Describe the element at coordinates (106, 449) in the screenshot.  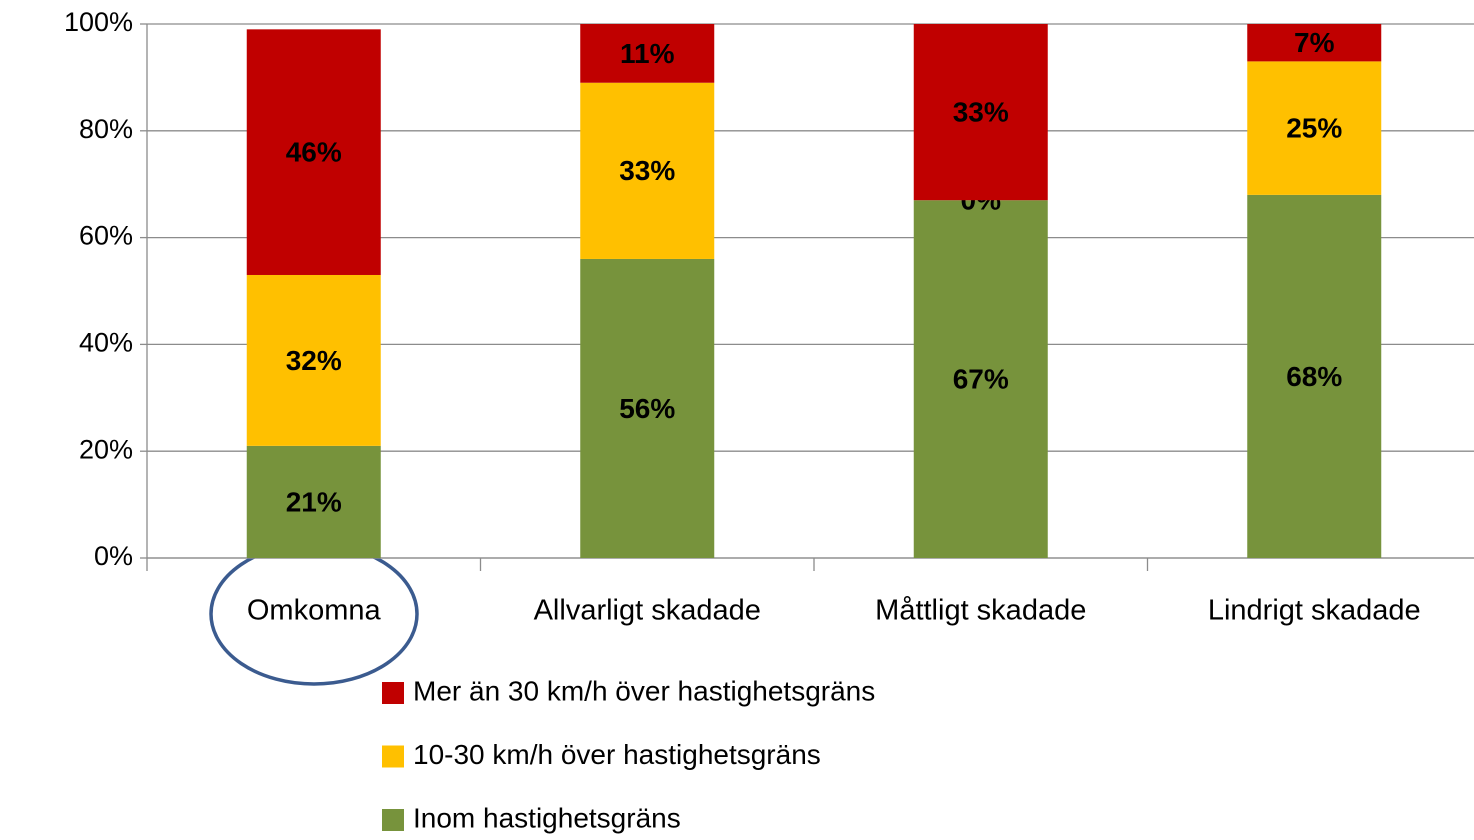
I see `y-tick-label: 20%` at that location.